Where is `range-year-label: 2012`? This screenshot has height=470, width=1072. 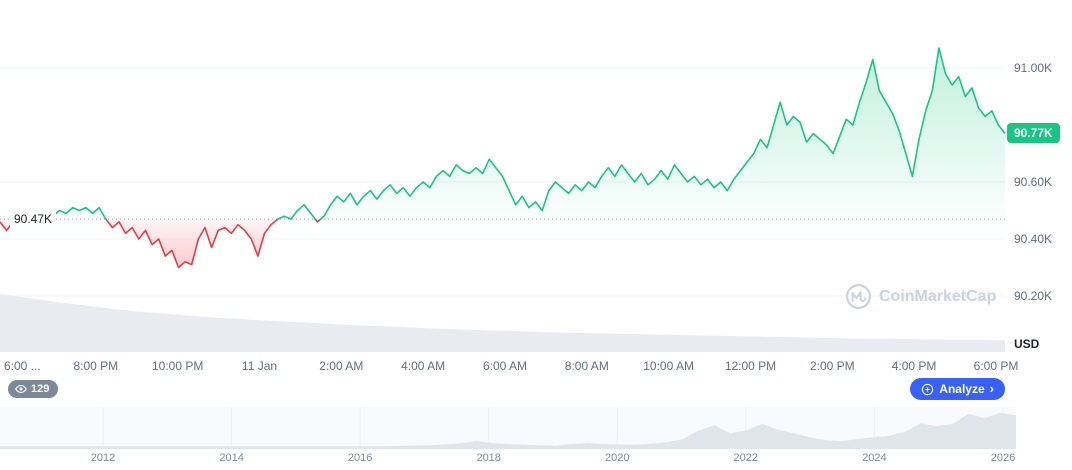
range-year-label: 2012 is located at coordinates (103, 458).